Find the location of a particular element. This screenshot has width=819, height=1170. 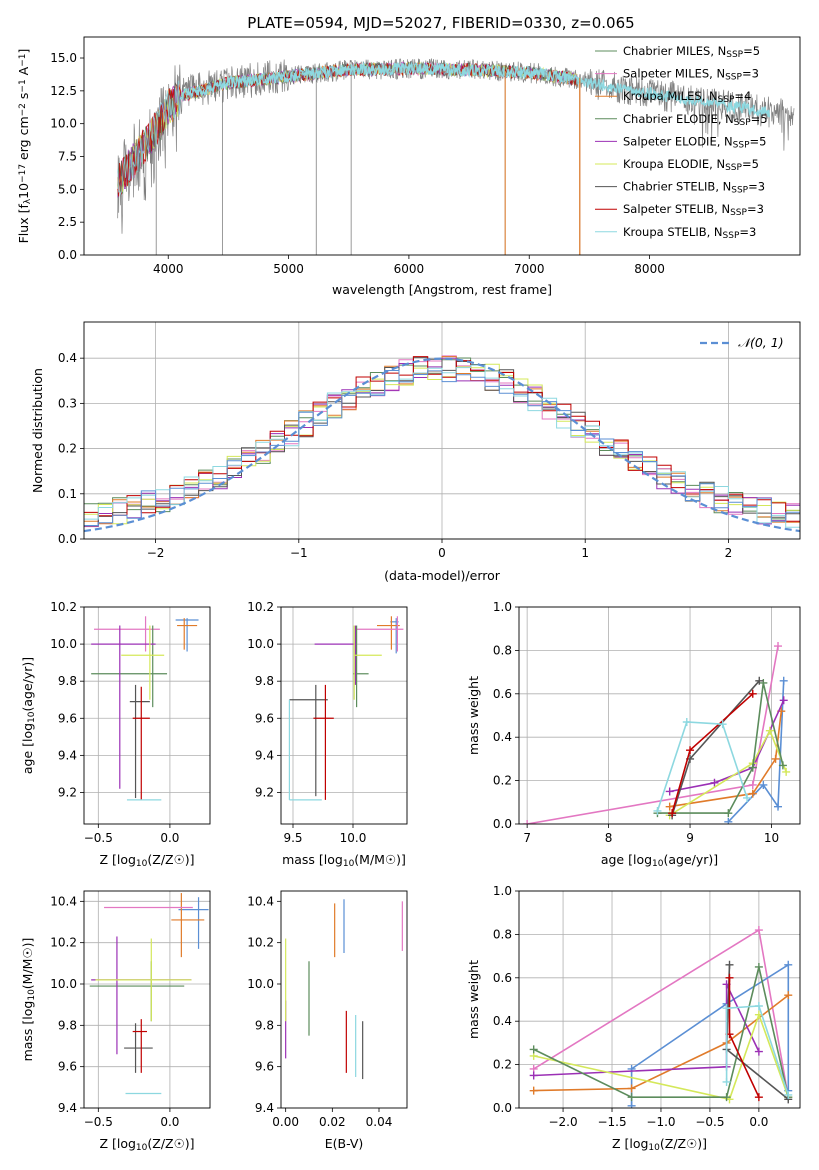

label-part: Flux [f is located at coordinates (23, 224).